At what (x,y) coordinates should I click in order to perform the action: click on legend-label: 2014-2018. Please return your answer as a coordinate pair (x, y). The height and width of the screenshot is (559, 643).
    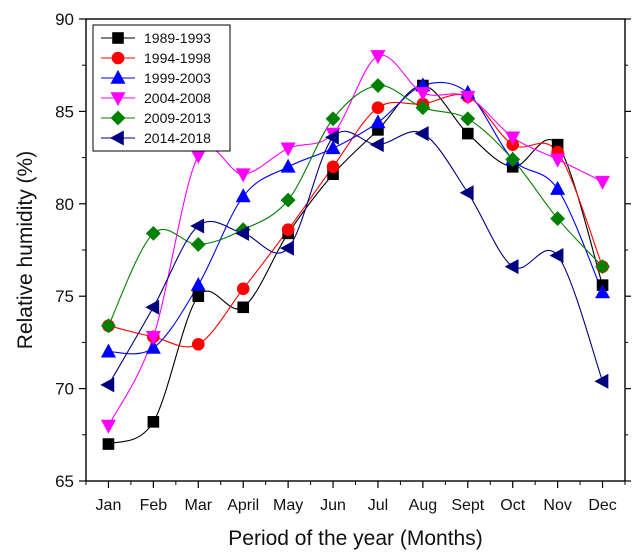
    Looking at the image, I should click on (177, 138).